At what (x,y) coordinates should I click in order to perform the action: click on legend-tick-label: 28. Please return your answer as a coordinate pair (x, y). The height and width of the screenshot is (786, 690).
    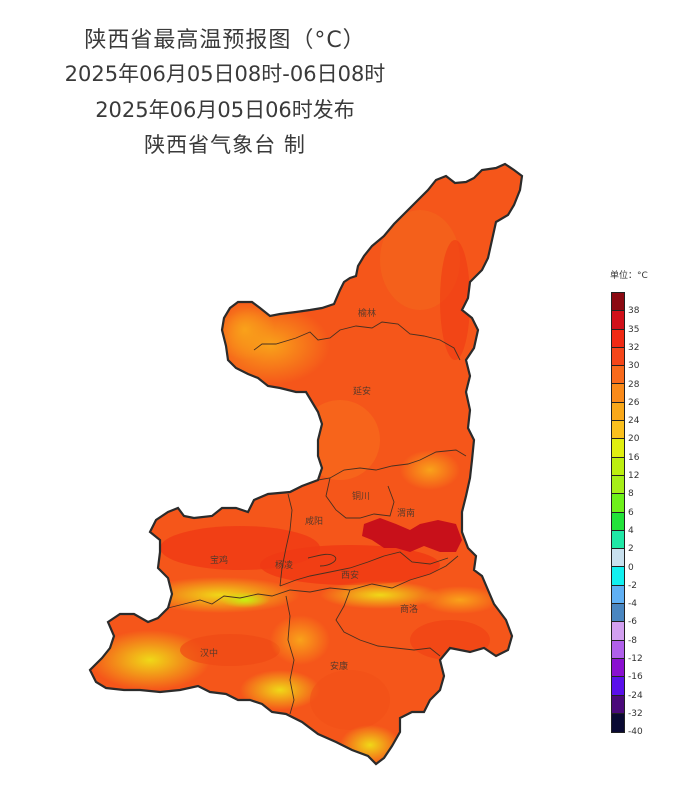
    Looking at the image, I should click on (634, 384).